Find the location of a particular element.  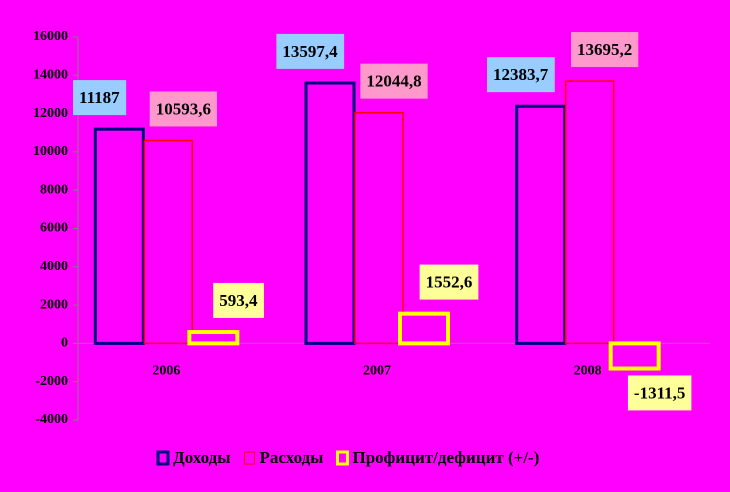

value-label: 13597,4 is located at coordinates (310, 51).